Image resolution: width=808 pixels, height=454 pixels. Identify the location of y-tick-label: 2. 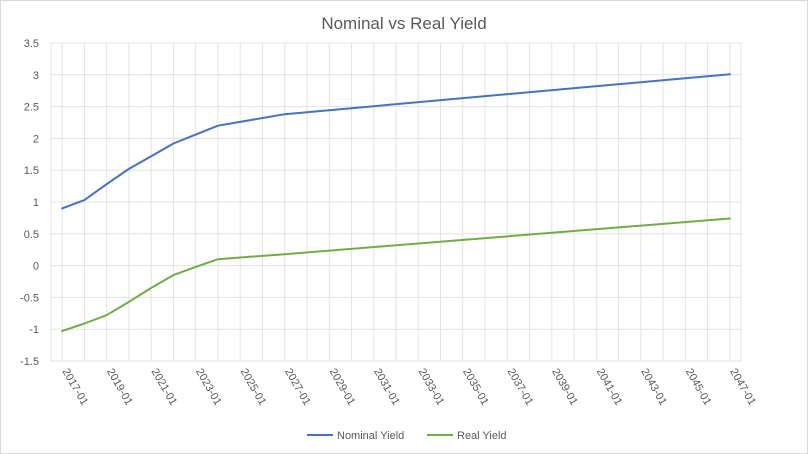
(36, 139).